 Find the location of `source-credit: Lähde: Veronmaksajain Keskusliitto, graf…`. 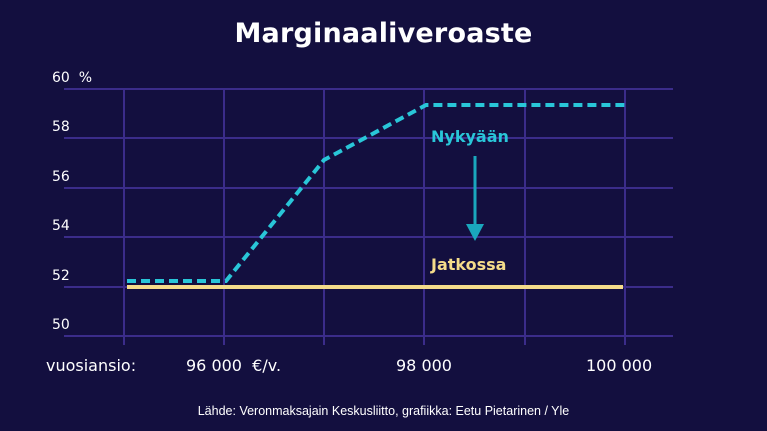

source-credit: Lähde: Veronmaksajain Keskusliitto, graf… is located at coordinates (383, 411).